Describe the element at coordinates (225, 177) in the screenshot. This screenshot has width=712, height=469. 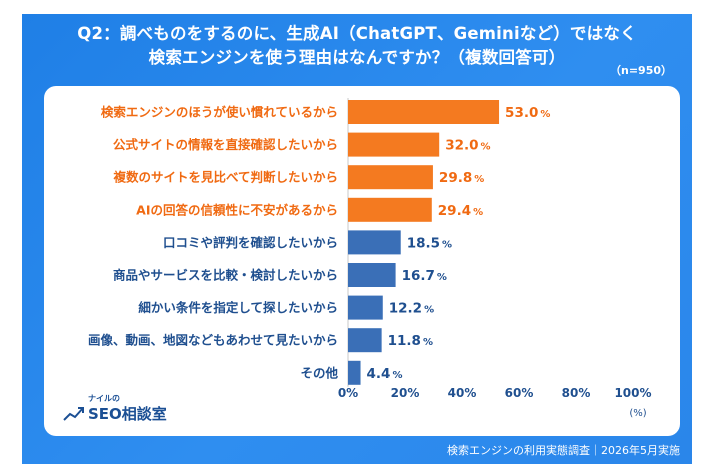
I see `category-label-3: 複数のサイトを見比べて判断したいから` at that location.